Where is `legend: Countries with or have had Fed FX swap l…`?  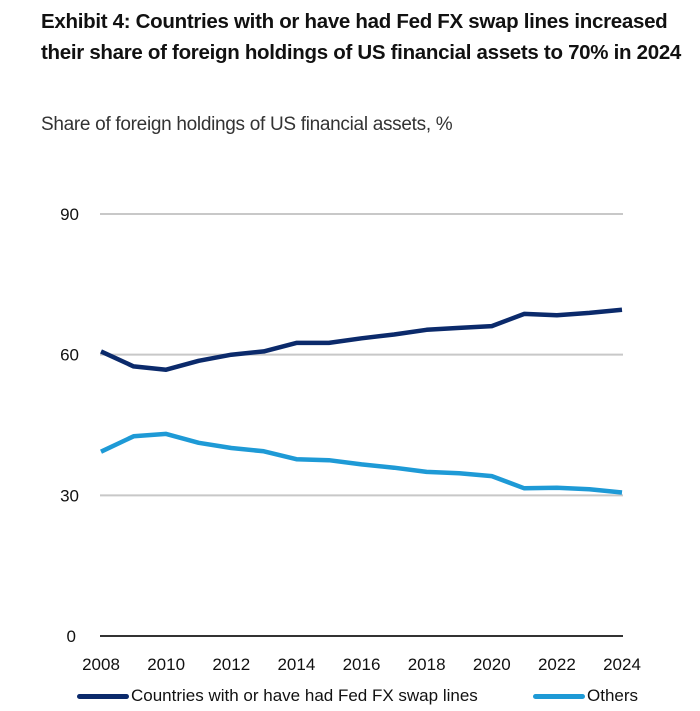 legend: Countries with or have had Fed FX swap l… is located at coordinates (350, 697).